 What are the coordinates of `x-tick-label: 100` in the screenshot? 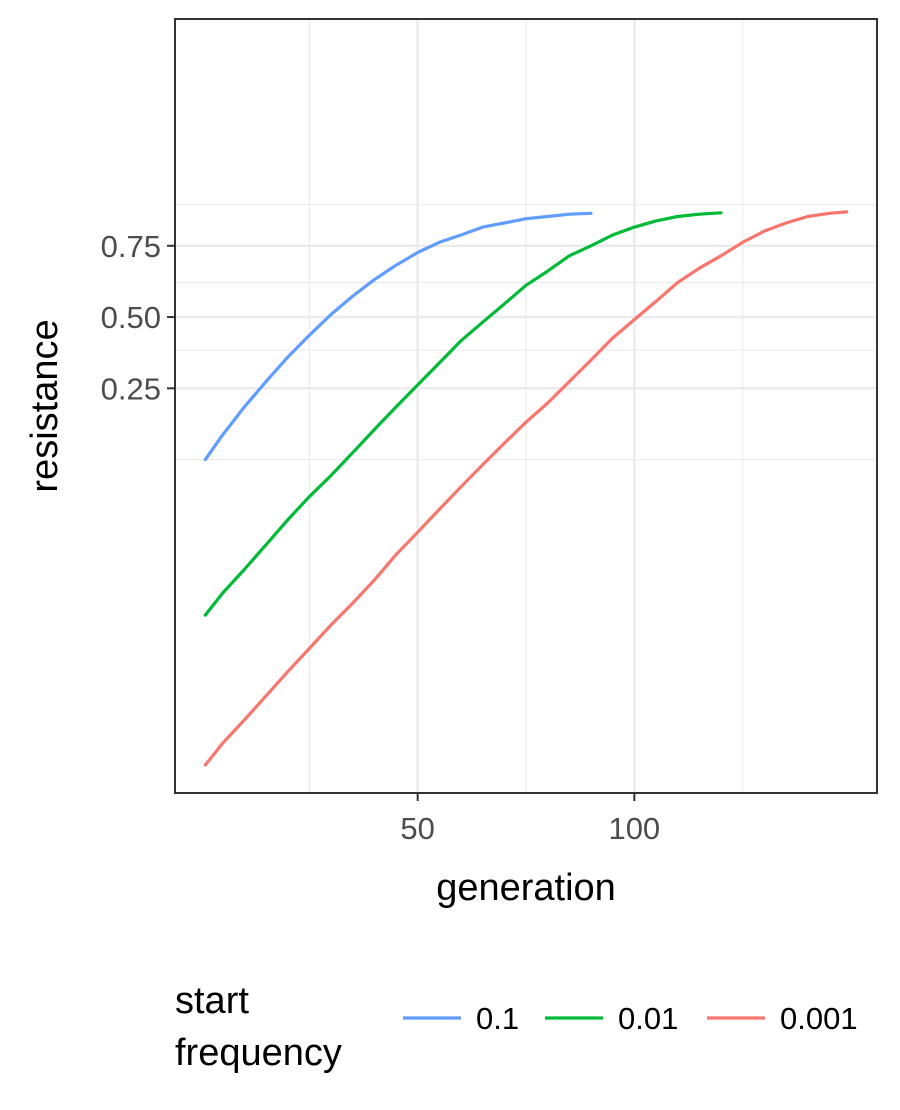 It's located at (634, 828).